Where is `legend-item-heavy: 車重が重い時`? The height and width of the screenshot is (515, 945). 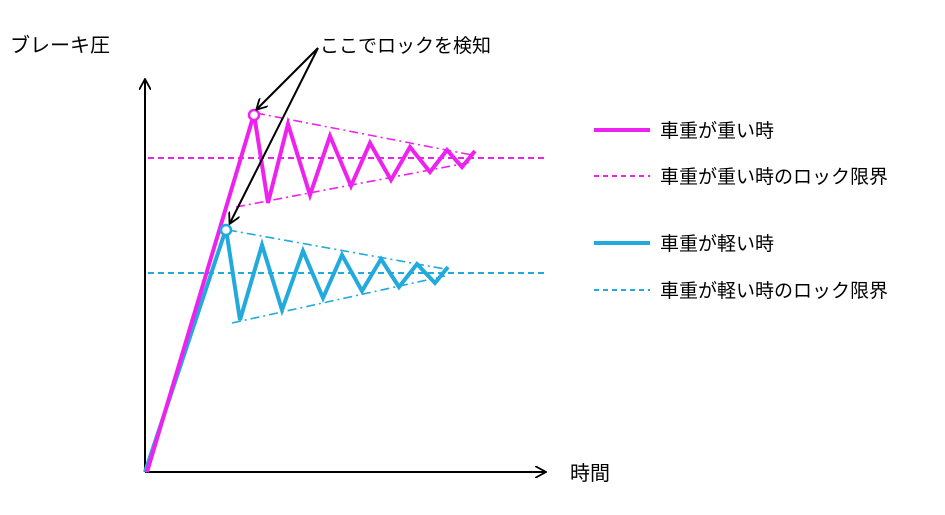 legend-item-heavy: 車重が重い時 is located at coordinates (684, 131).